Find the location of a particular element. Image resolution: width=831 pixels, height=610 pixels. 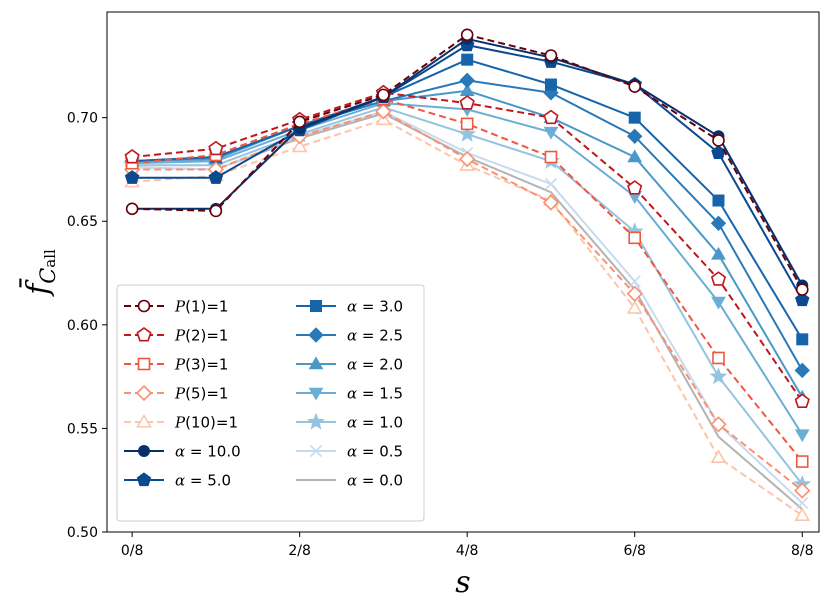

legend-label: α = 3.0 is located at coordinates (375, 307).